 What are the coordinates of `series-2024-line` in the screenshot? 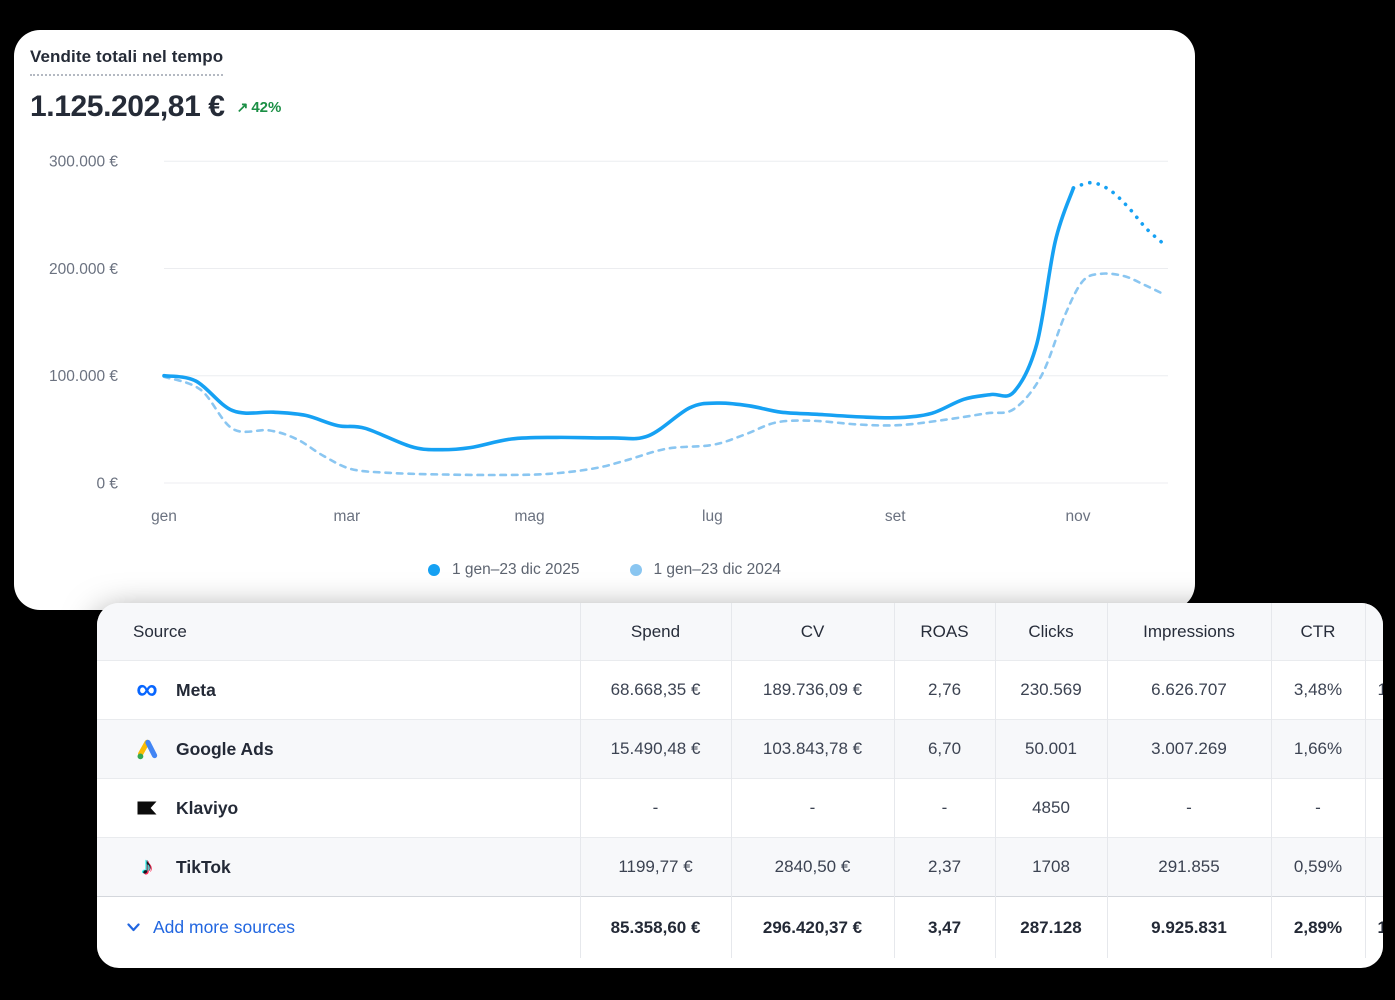 It's located at (664, 374).